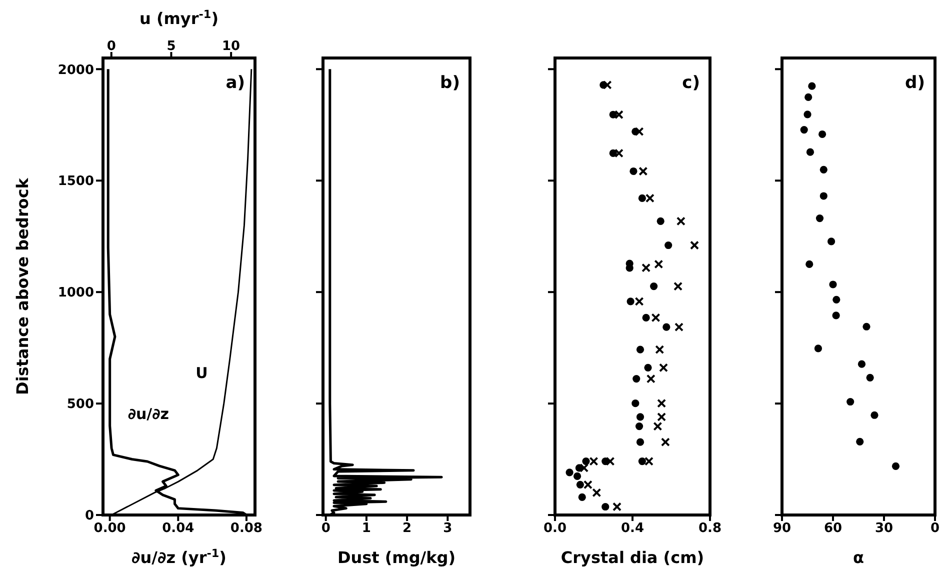  Describe the element at coordinates (782, 528) in the screenshot. I see `x-tick-label: 90` at that location.